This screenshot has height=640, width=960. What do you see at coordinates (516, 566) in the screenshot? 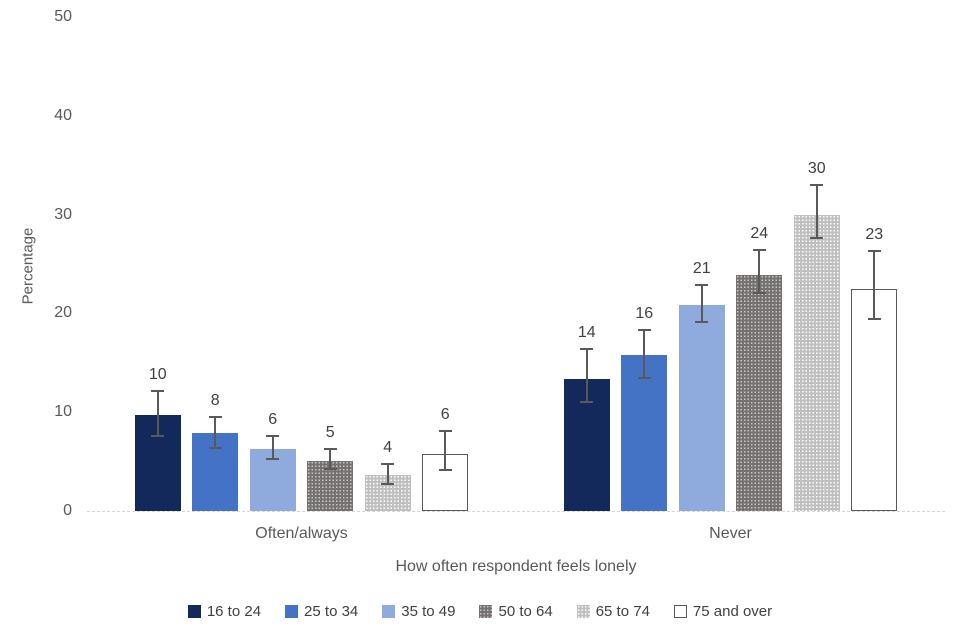
I see `x-axis-title: How often respondent feels lonely` at bounding box center [516, 566].